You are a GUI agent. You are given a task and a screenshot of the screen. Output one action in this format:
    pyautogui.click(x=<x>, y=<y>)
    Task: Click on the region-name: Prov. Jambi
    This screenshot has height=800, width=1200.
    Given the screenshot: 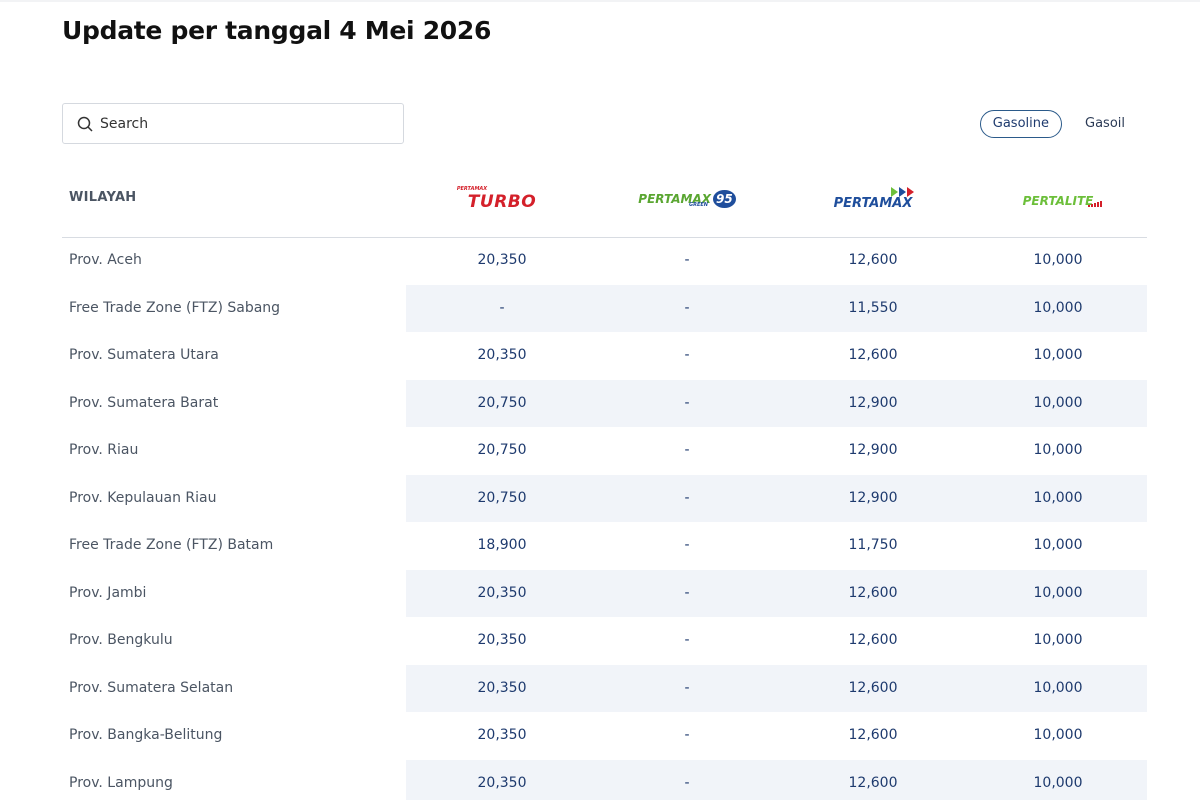 What is the action you would take?
    pyautogui.click(x=108, y=592)
    